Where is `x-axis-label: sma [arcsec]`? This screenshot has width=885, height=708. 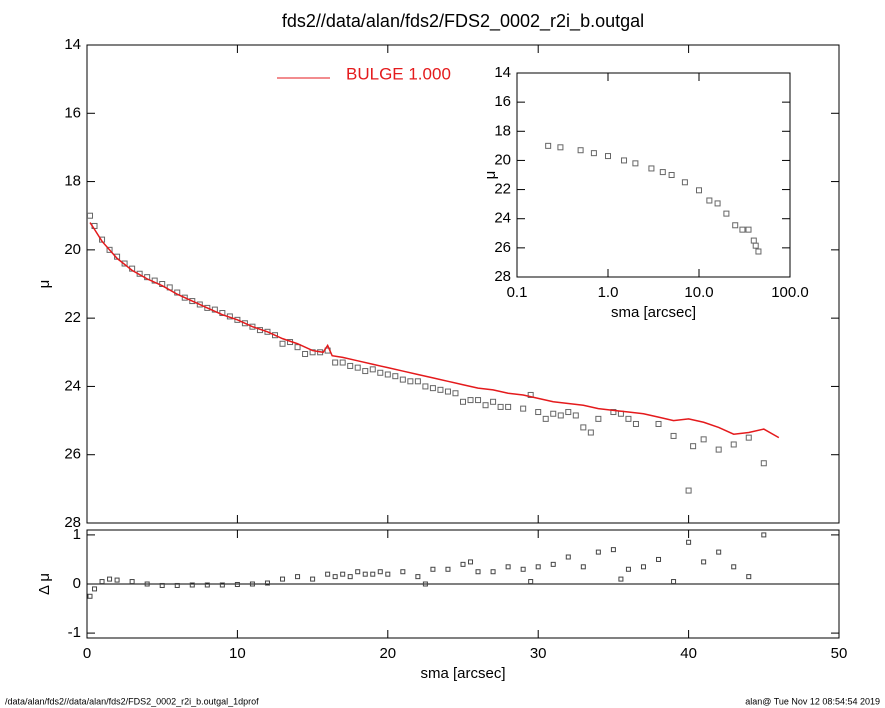 x-axis-label: sma [arcsec] is located at coordinates (653, 312).